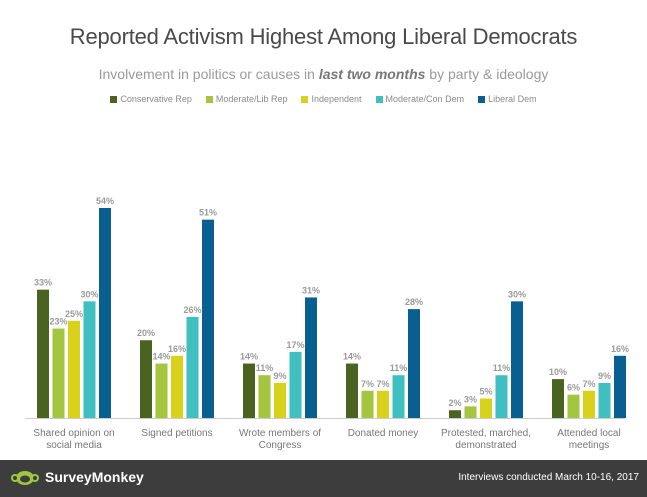  What do you see at coordinates (73, 433) in the screenshot?
I see `category-label: Shared opinion on` at bounding box center [73, 433].